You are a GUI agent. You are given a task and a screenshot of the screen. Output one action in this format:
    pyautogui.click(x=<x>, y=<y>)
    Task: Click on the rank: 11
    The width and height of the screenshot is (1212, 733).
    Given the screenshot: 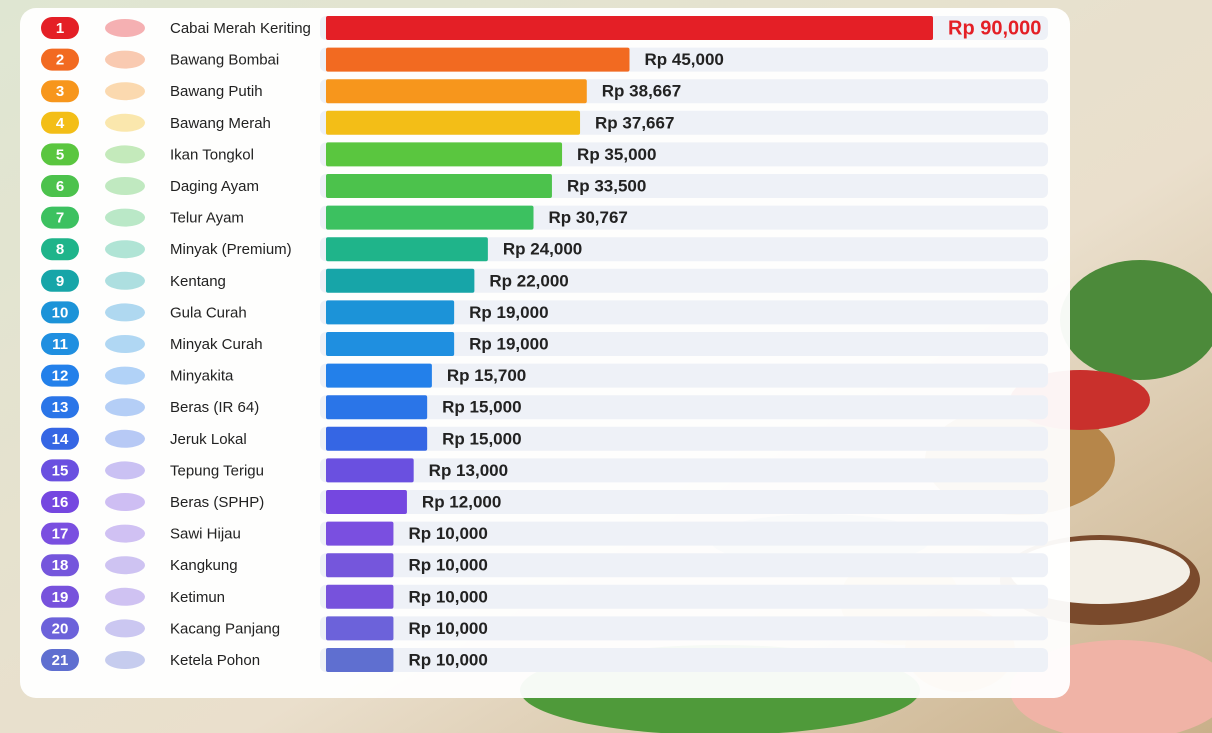 What is the action you would take?
    pyautogui.click(x=60, y=344)
    